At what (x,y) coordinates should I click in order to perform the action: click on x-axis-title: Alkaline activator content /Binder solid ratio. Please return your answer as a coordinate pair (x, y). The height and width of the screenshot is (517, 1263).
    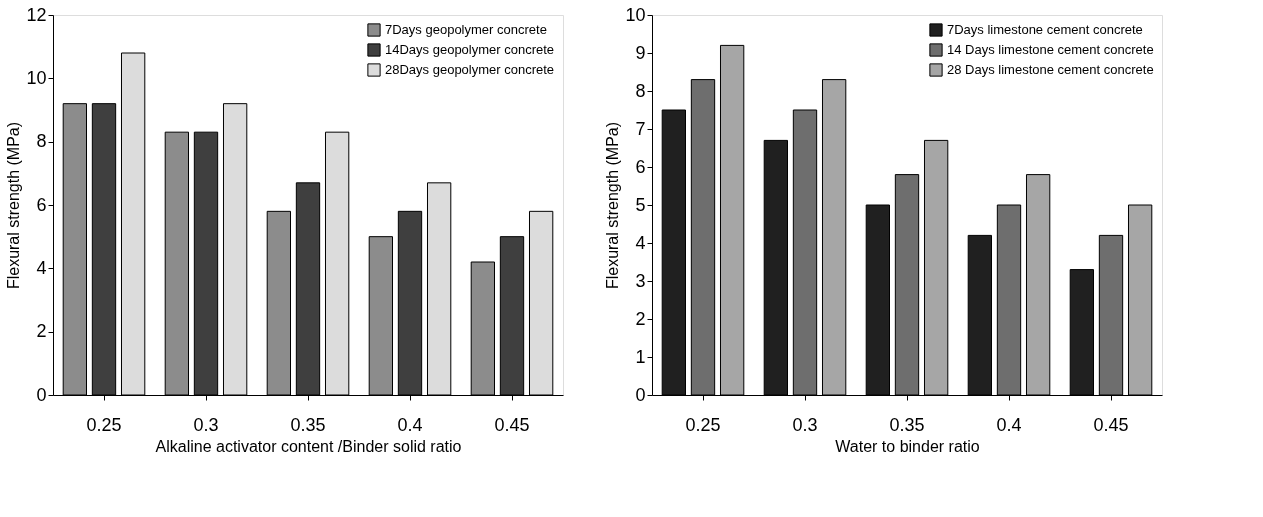
    Looking at the image, I should click on (308, 446).